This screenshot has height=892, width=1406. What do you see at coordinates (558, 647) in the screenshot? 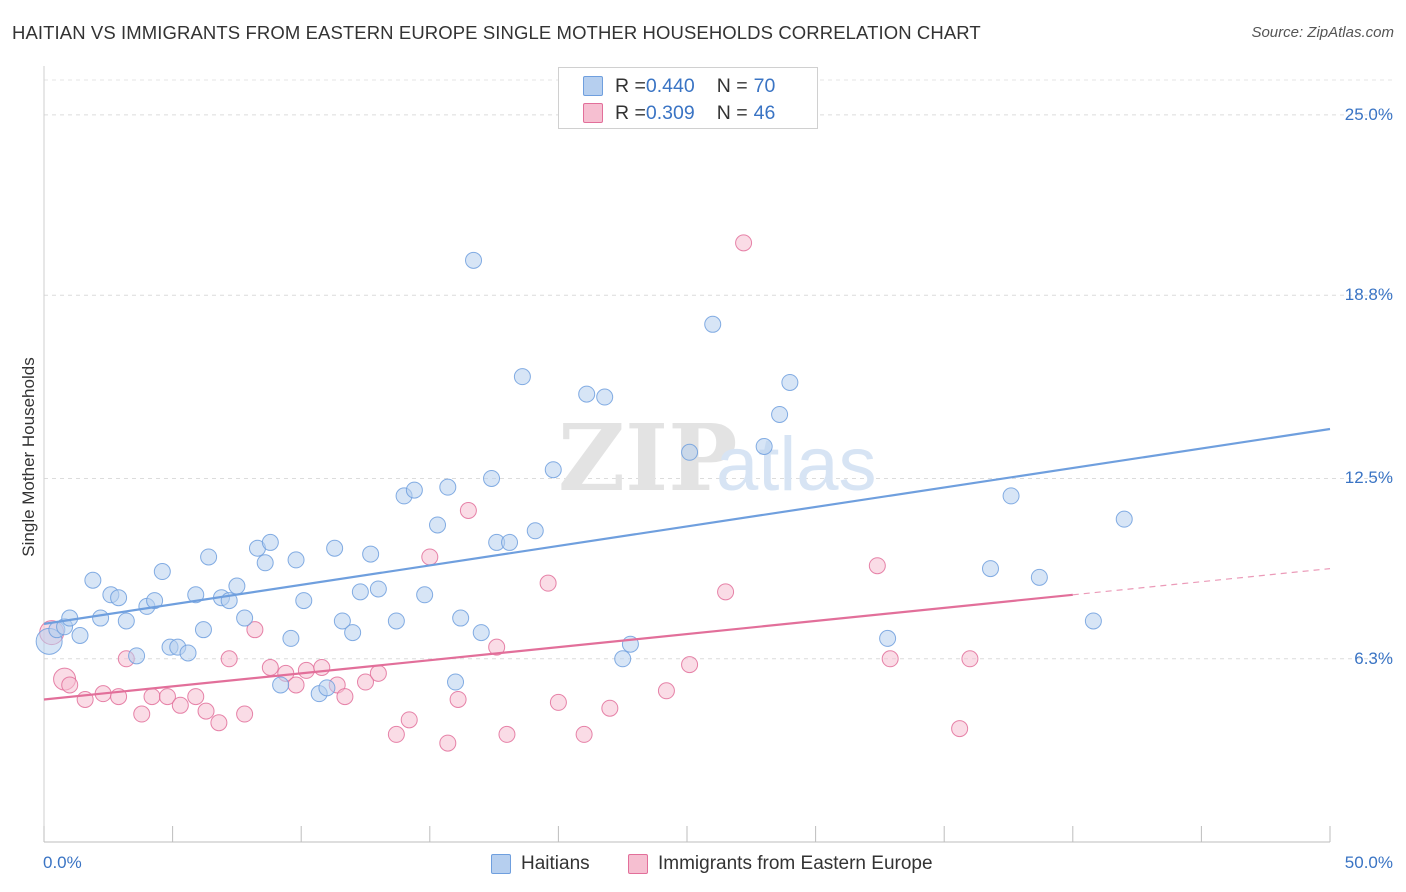
I see `trend-line` at bounding box center [558, 647].